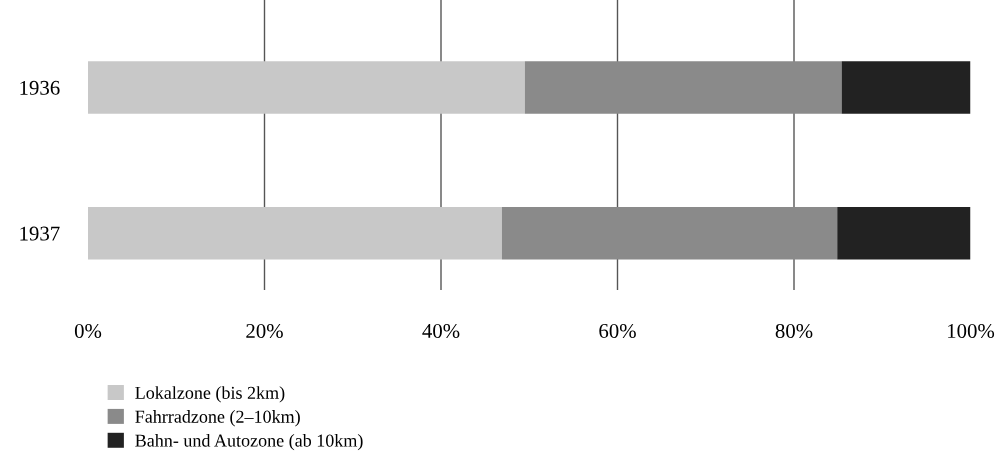  What do you see at coordinates (264, 331) in the screenshot?
I see `x-tick-label: 20%` at bounding box center [264, 331].